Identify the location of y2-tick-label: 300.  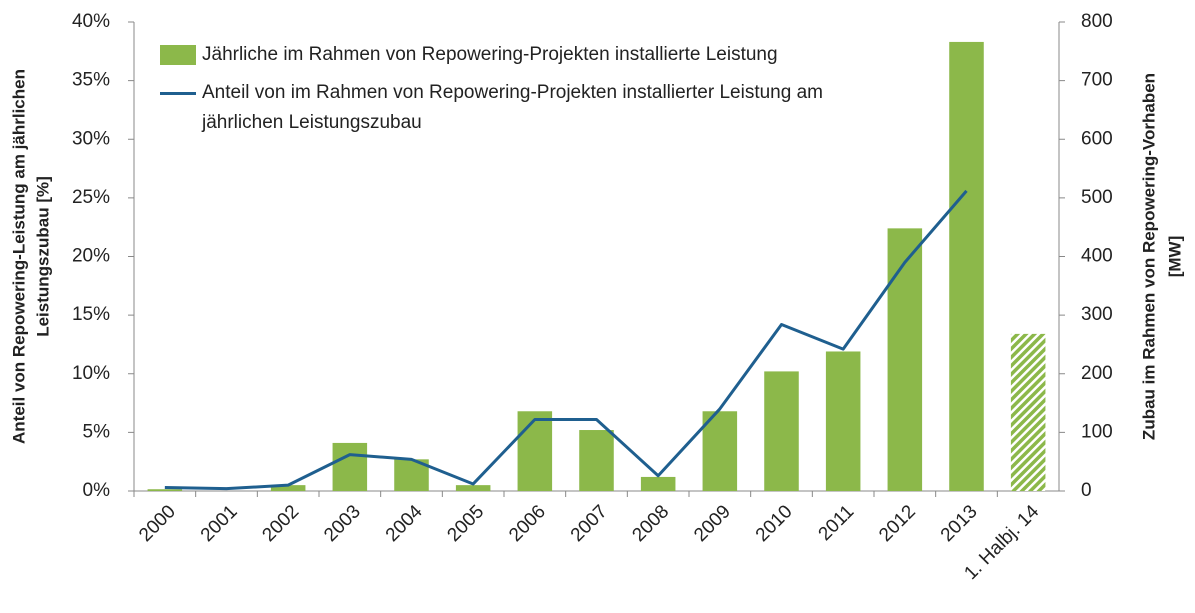
(1097, 314).